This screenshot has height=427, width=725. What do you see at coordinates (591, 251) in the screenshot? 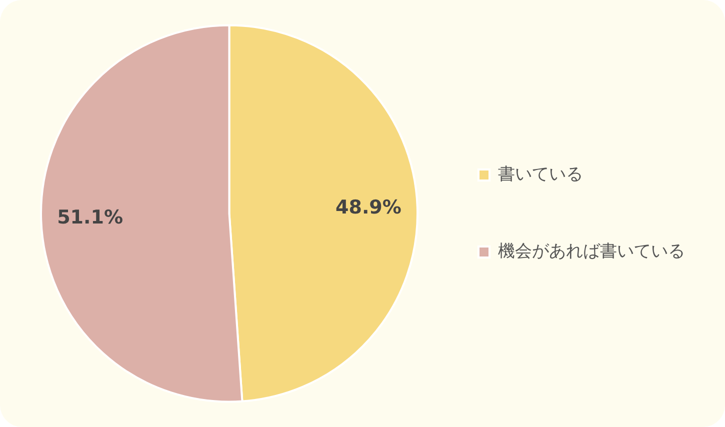
I see `legend-label: 機会があれば書いている` at bounding box center [591, 251].